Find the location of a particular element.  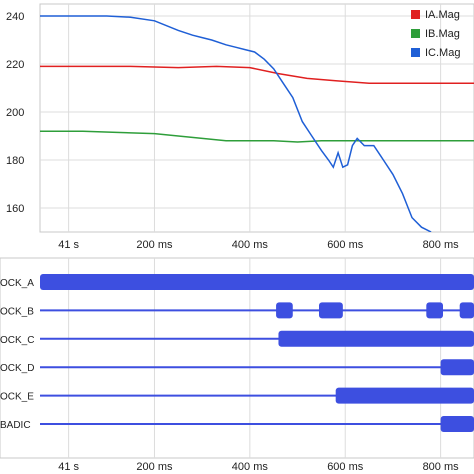

legend-entry: IC.Mag is located at coordinates (442, 53).